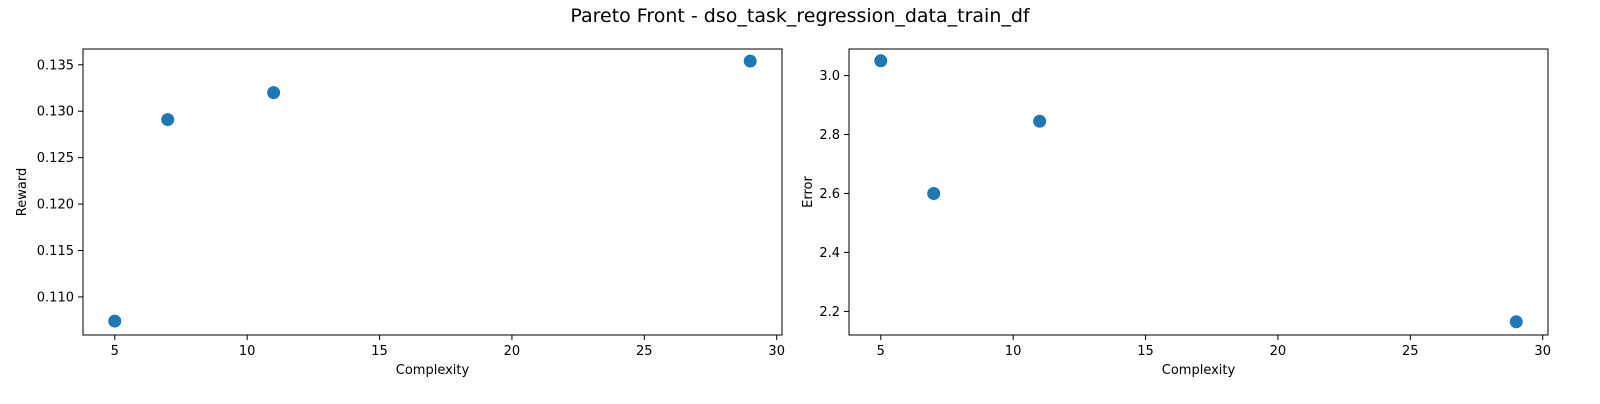  Describe the element at coordinates (1542, 351) in the screenshot. I see `error-x-tick-label: 30` at that location.